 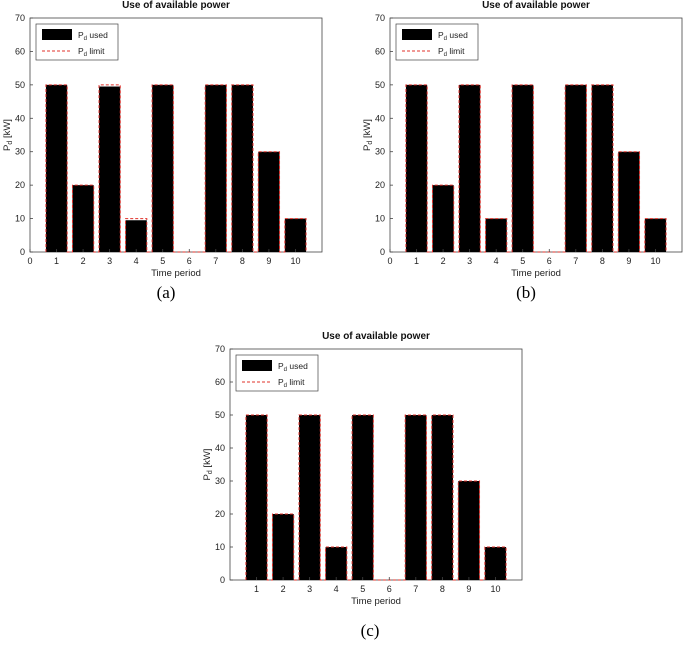 I want to click on legend-label-limit: Pd limit, so click(x=291, y=383).